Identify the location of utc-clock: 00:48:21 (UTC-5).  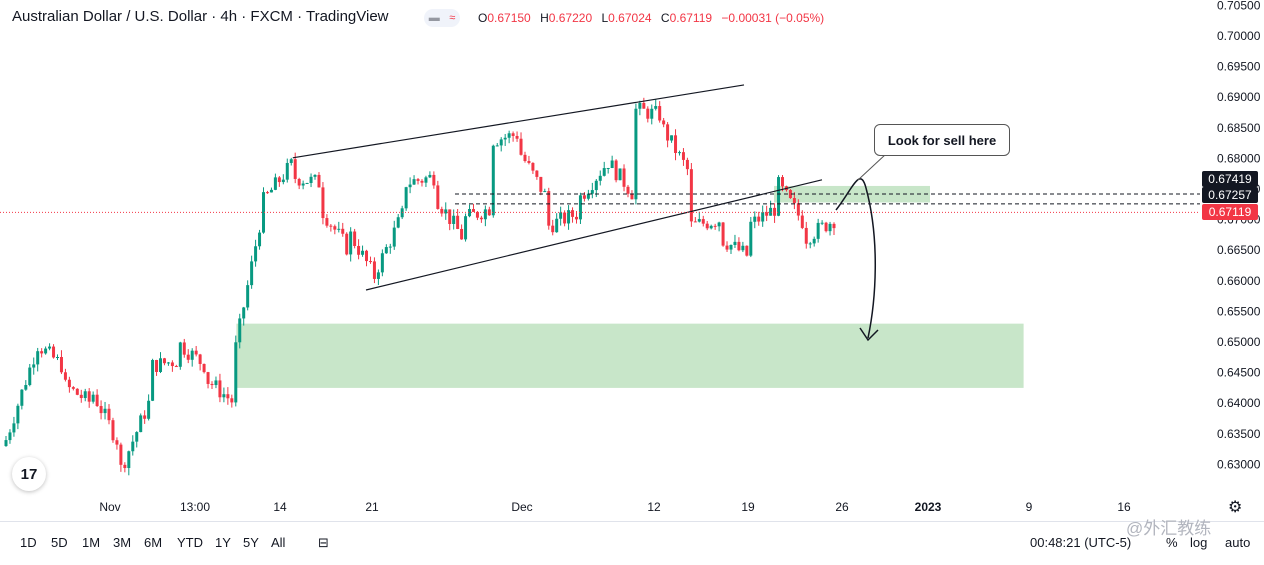
(1081, 542).